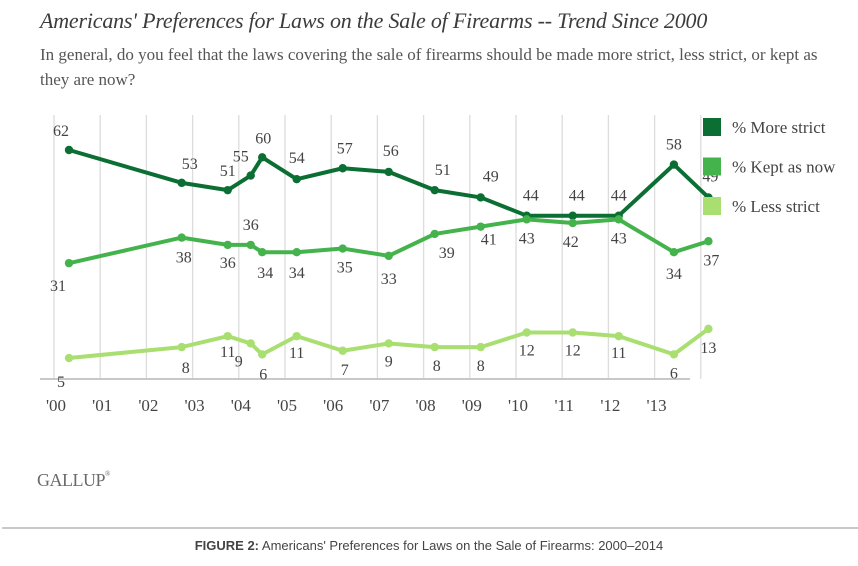  I want to click on x-tick-label: '12, so click(610, 405).